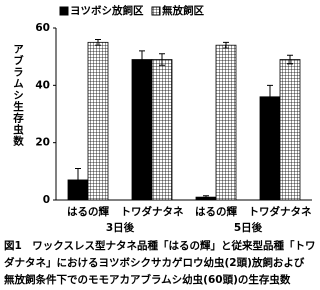  What do you see at coordinates (18, 95) in the screenshot?
I see `y-axis-label: アブラムシ生存虫数` at bounding box center [18, 95].